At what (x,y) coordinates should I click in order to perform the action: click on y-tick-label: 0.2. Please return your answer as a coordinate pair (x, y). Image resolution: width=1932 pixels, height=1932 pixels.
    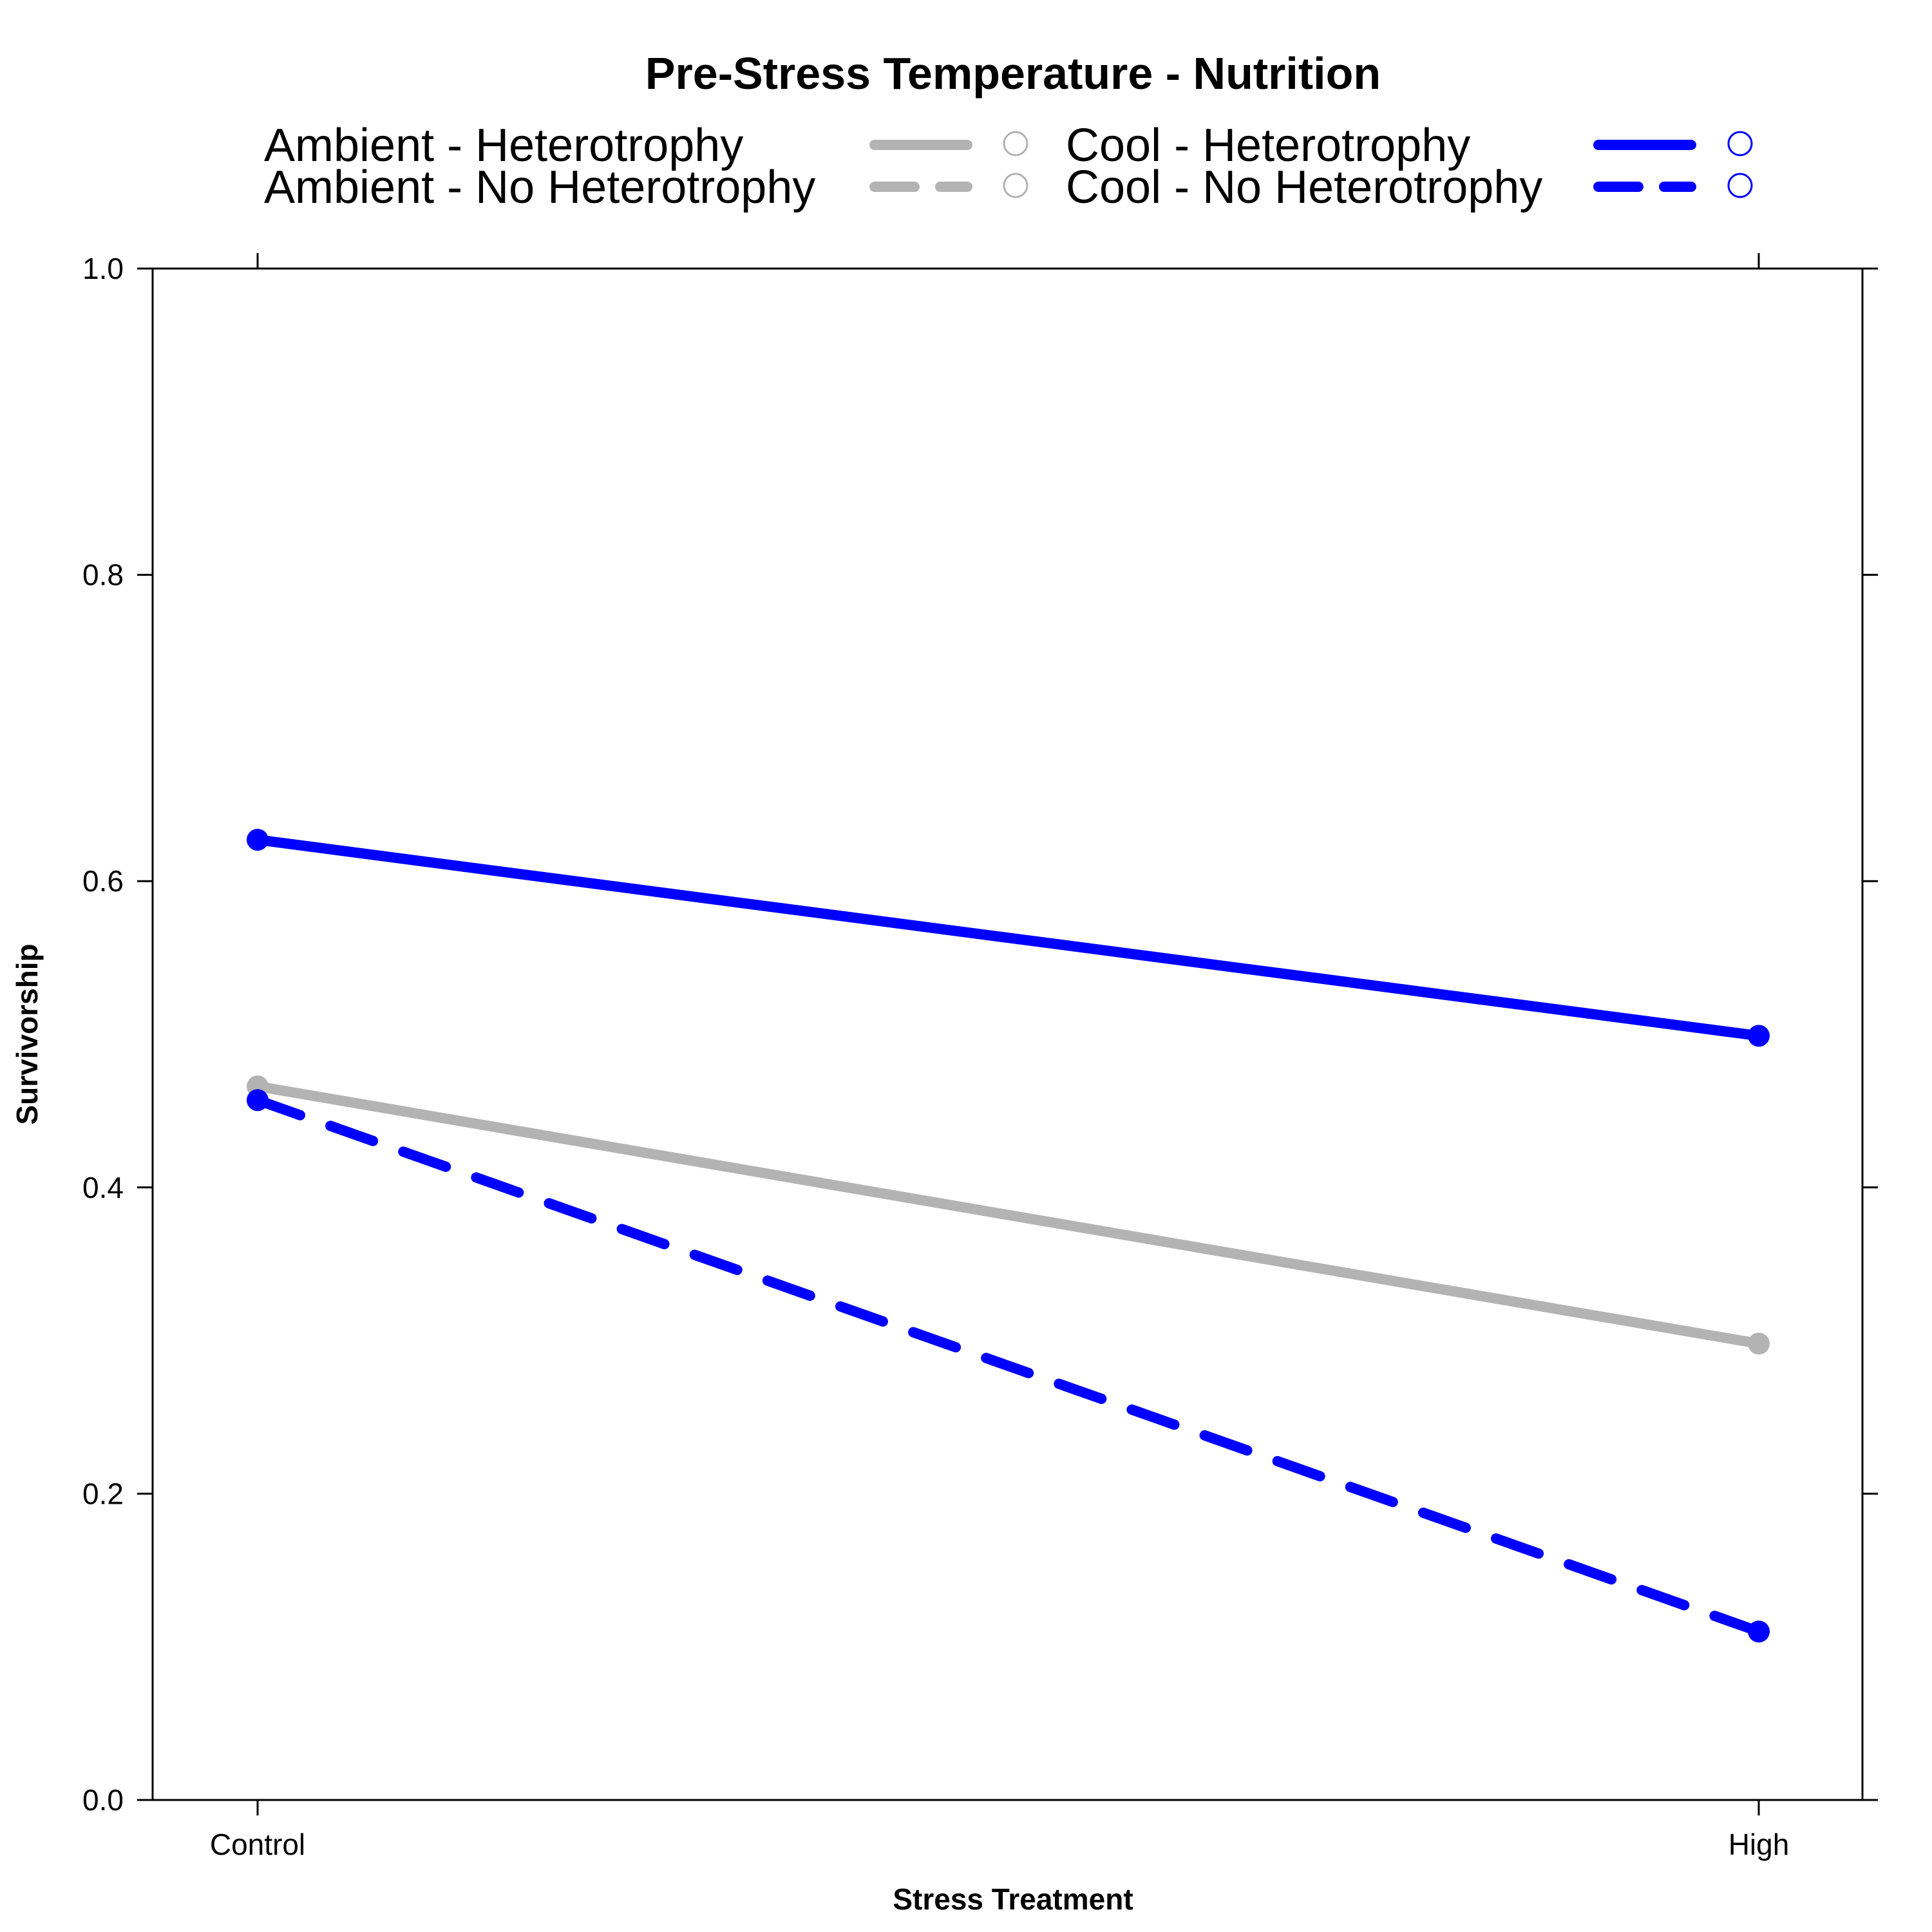
    Looking at the image, I should click on (103, 1494).